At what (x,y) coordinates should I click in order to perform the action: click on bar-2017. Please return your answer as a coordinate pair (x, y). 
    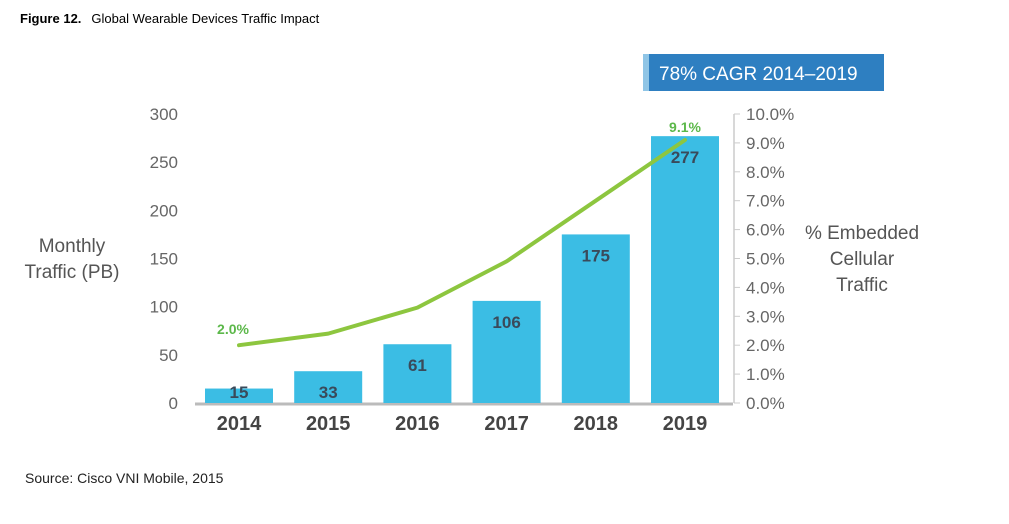
    Looking at the image, I should click on (506, 351).